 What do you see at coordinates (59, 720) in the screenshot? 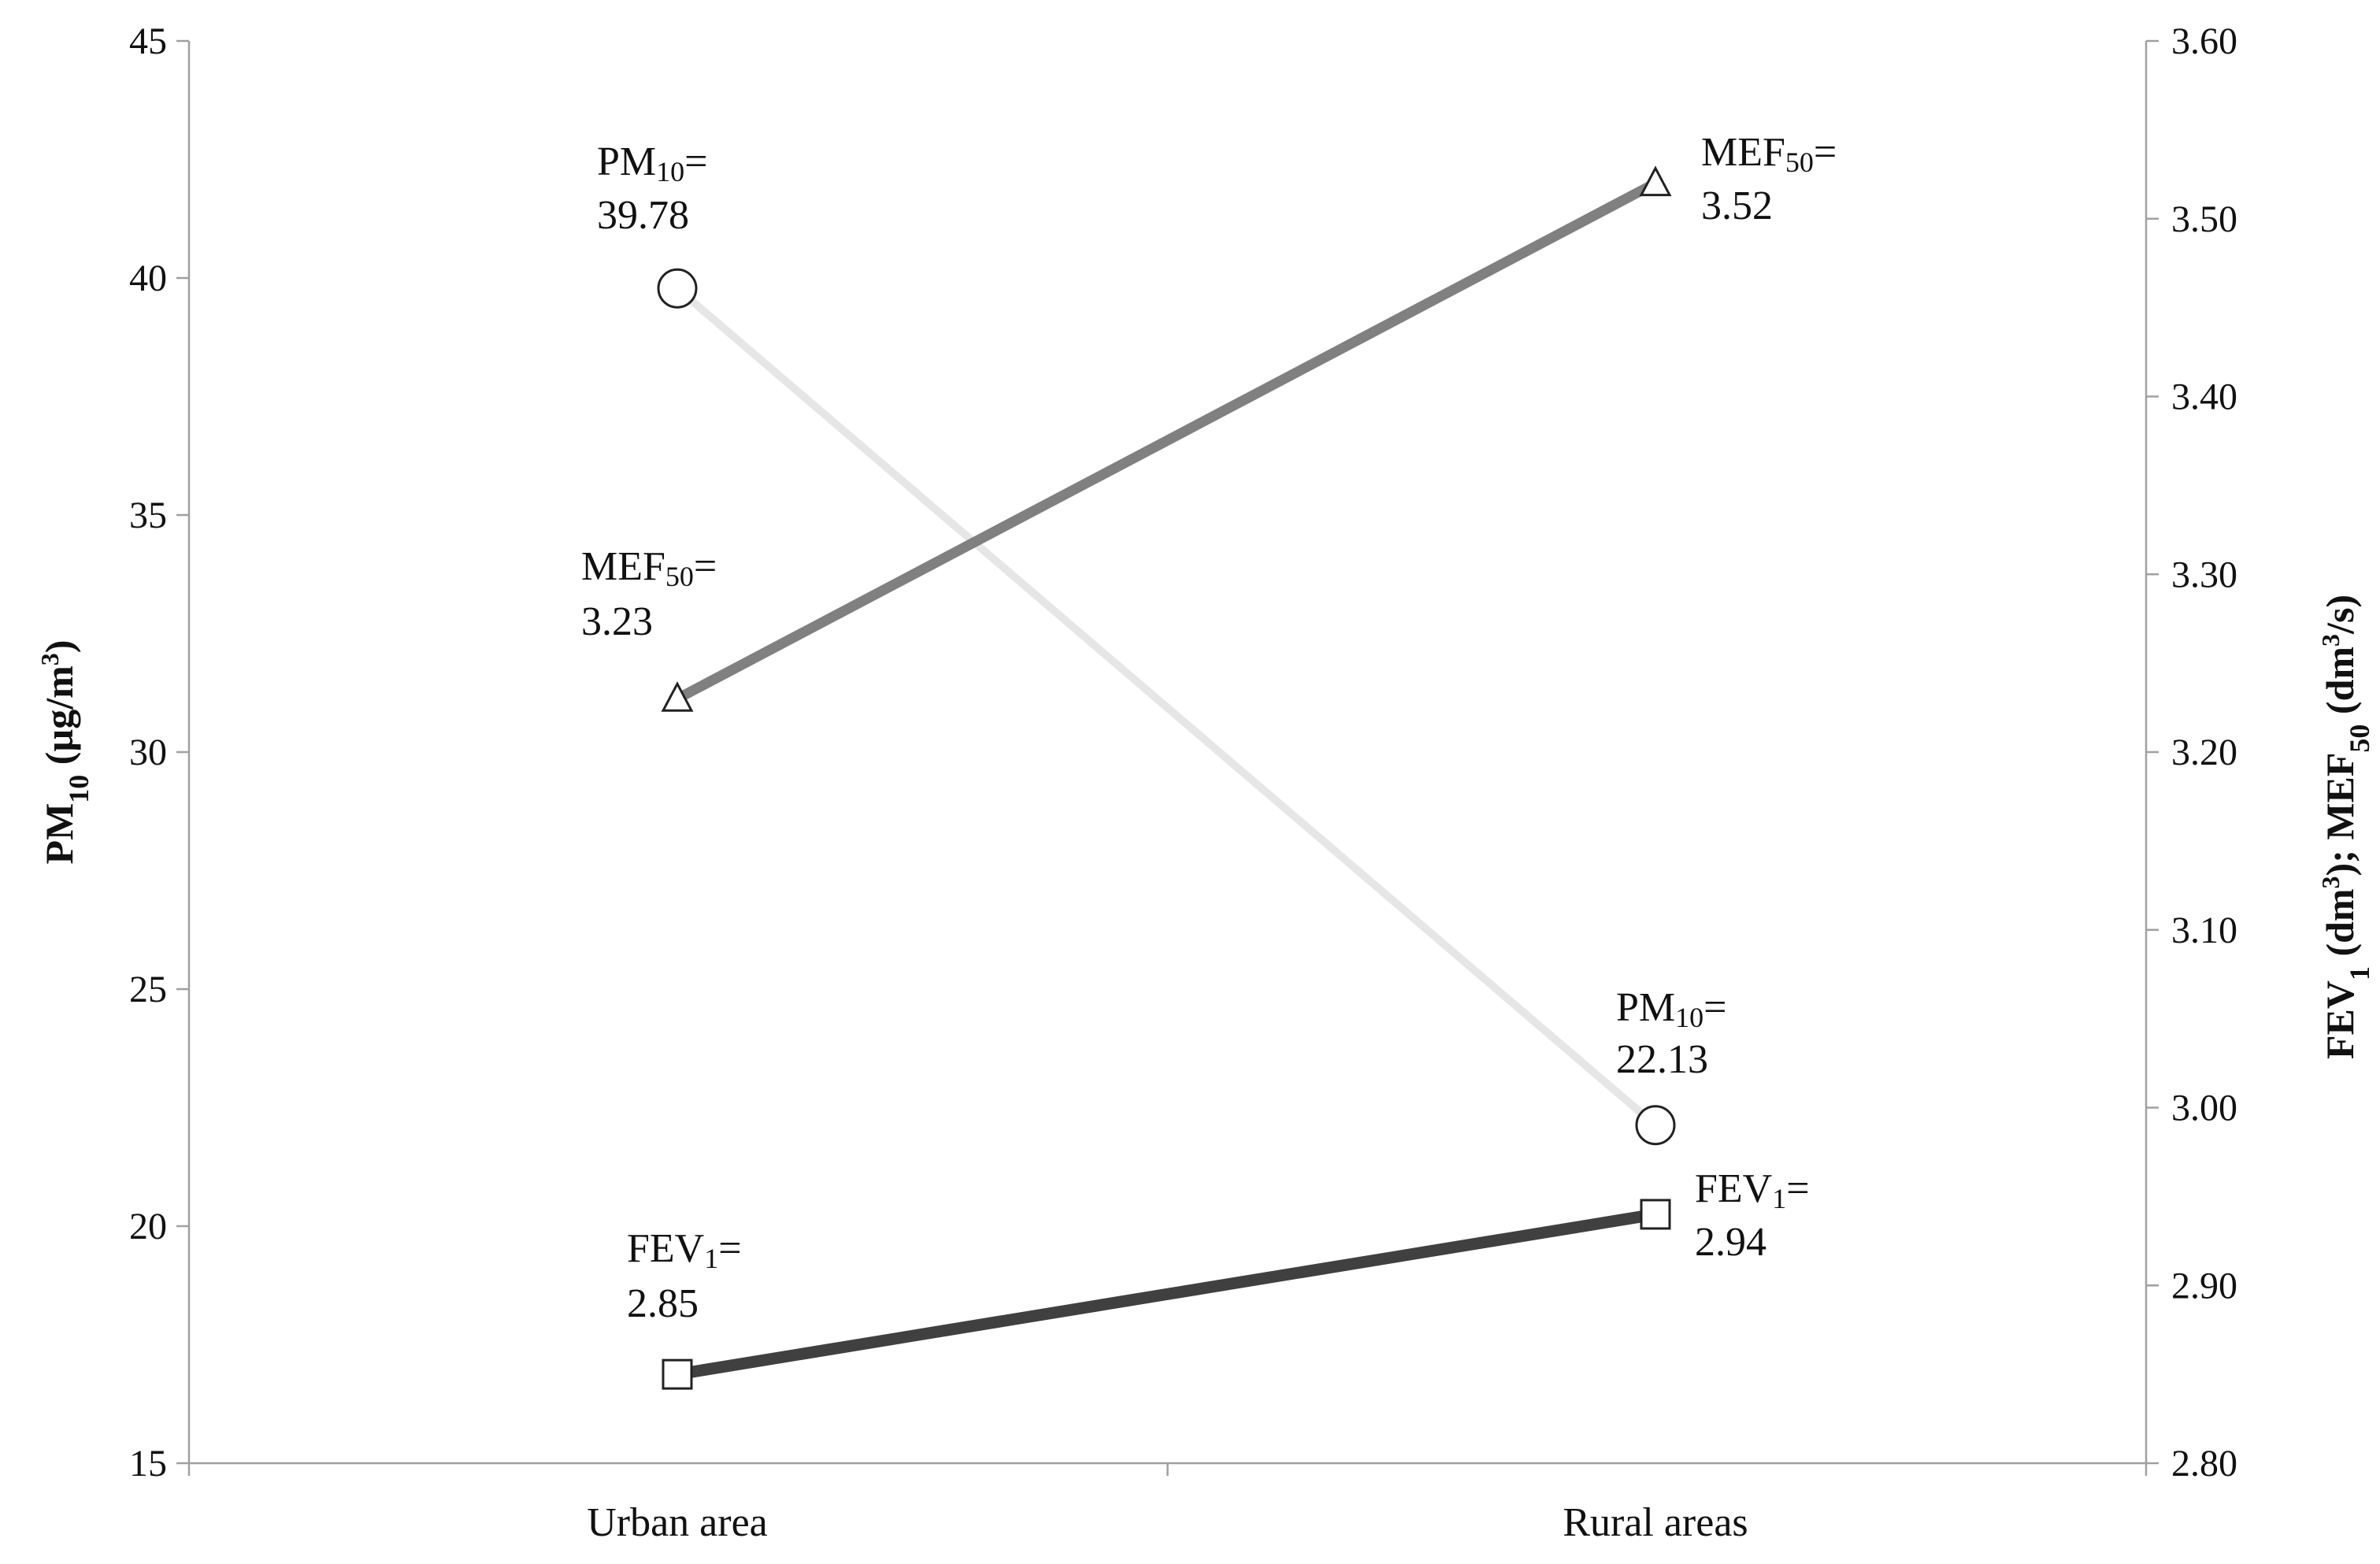
I see `left-axis-title-rest: (µg/m` at bounding box center [59, 720].